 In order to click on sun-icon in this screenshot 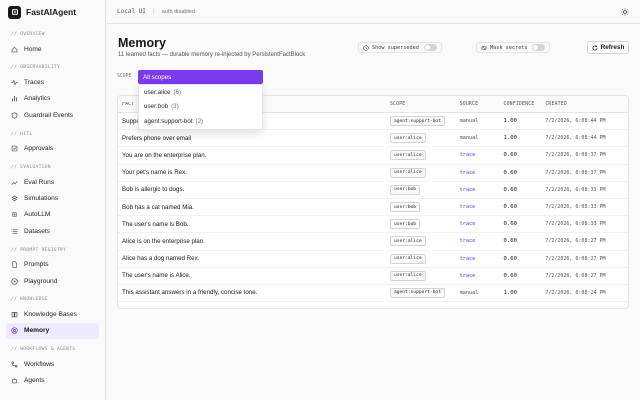, I will do `click(625, 12)`.